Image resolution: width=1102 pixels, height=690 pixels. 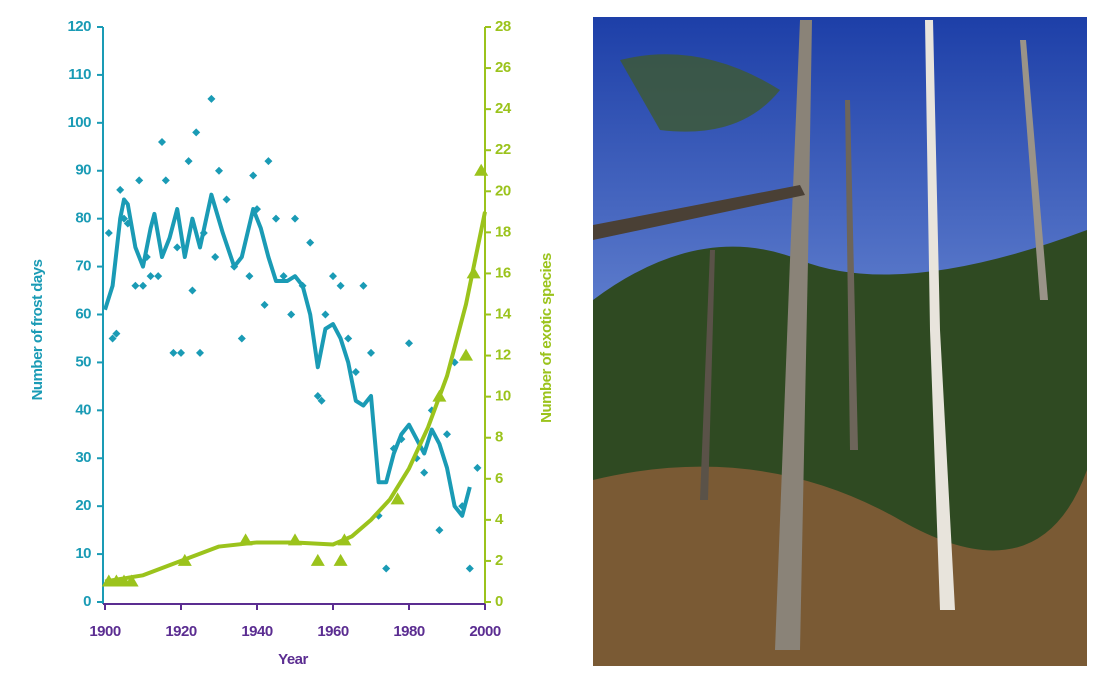 What do you see at coordinates (181, 631) in the screenshot?
I see `x-tick-label: 1920` at bounding box center [181, 631].